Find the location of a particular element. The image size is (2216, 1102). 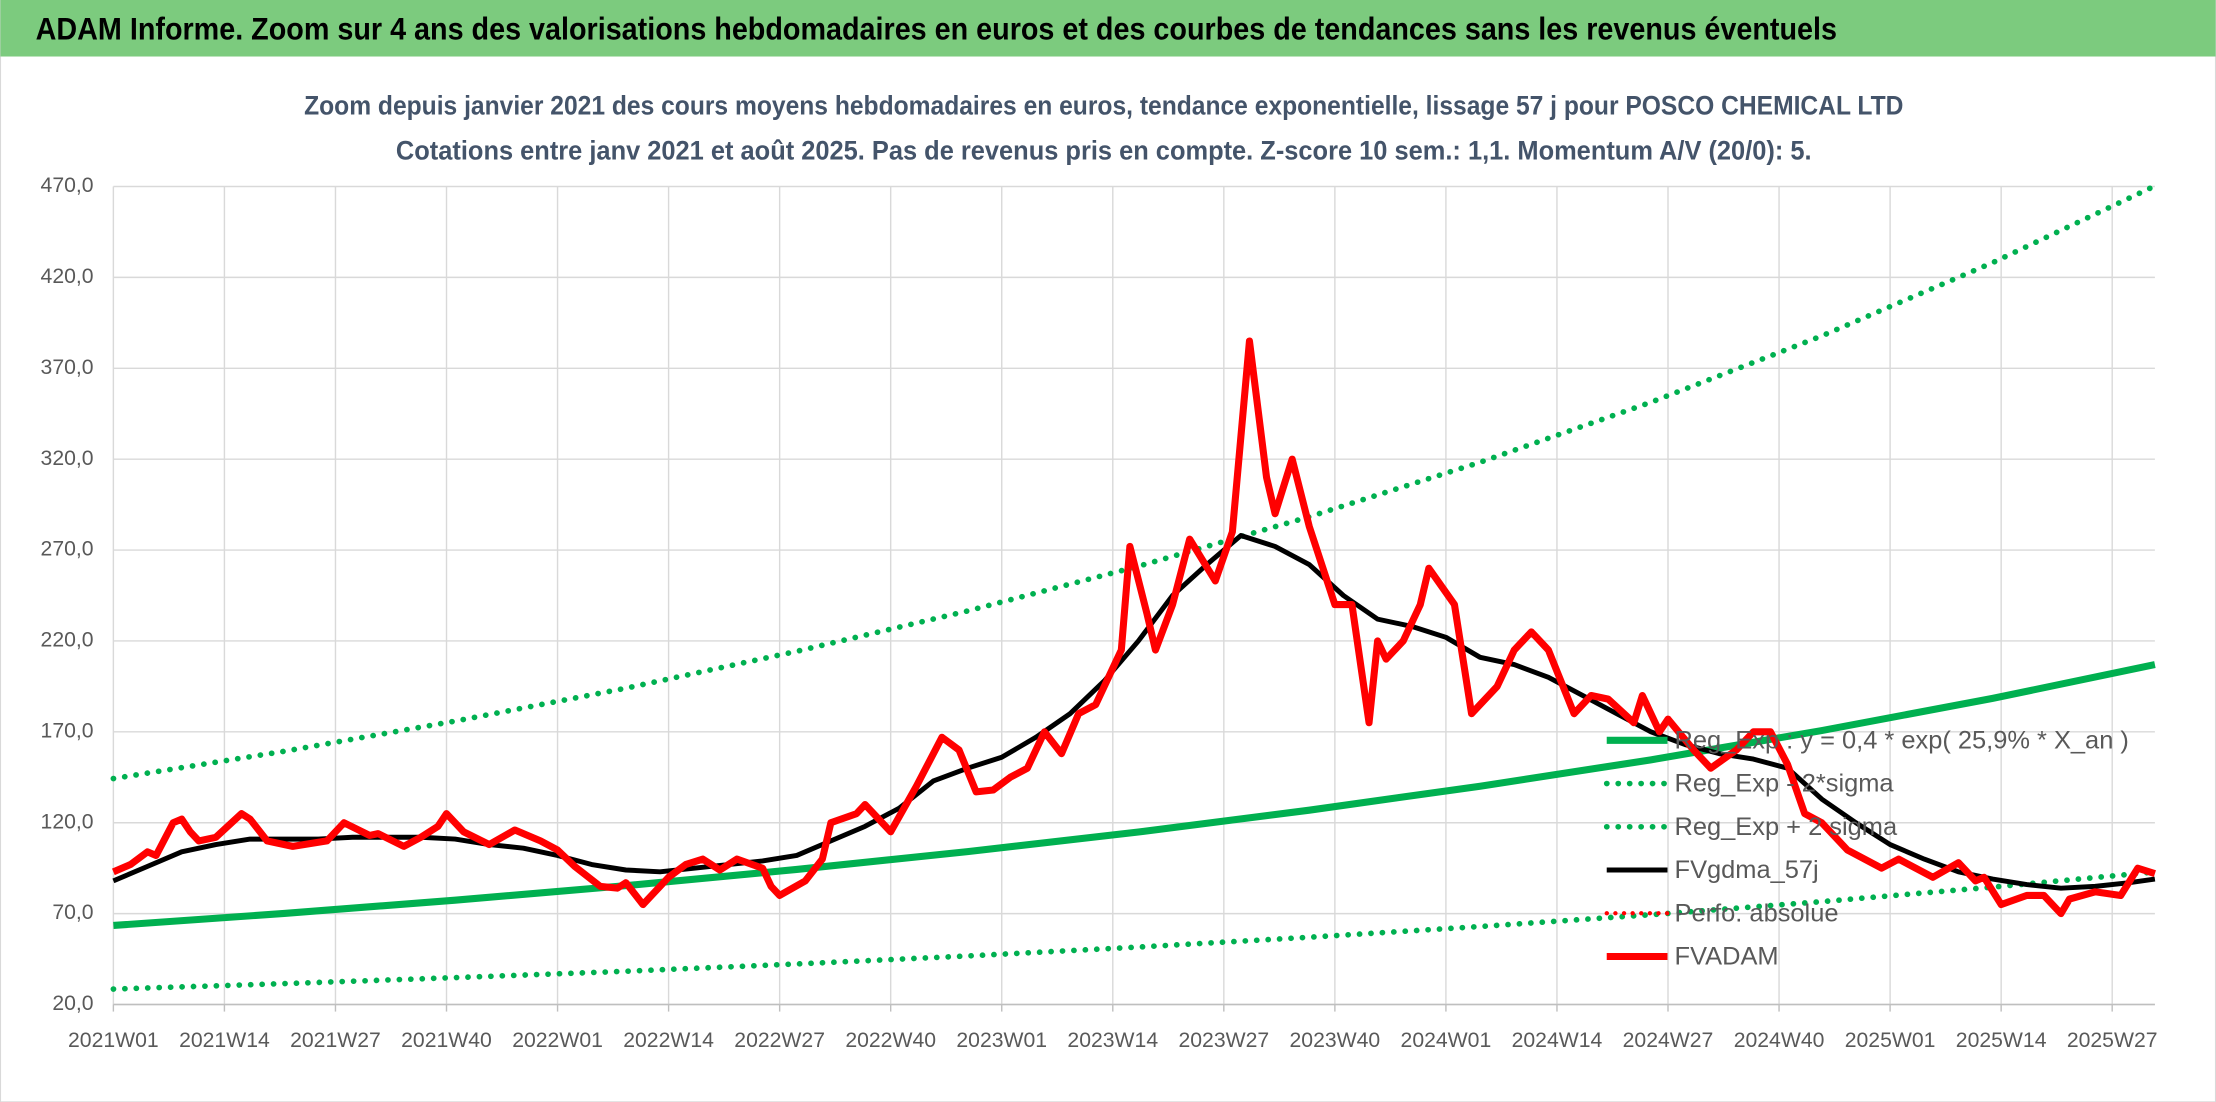

x-tick-label: 2024W27 is located at coordinates (1668, 1040).